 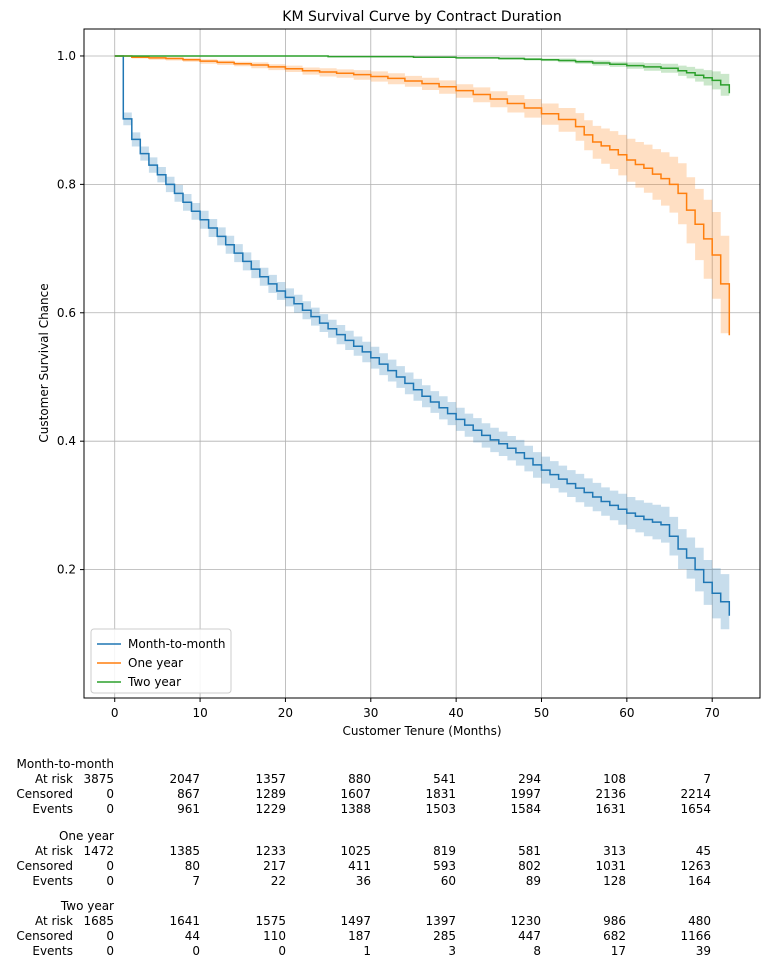 I want to click on x-axis-ticks: 0 10 20 30 40 50 60 70, so click(x=415, y=709).